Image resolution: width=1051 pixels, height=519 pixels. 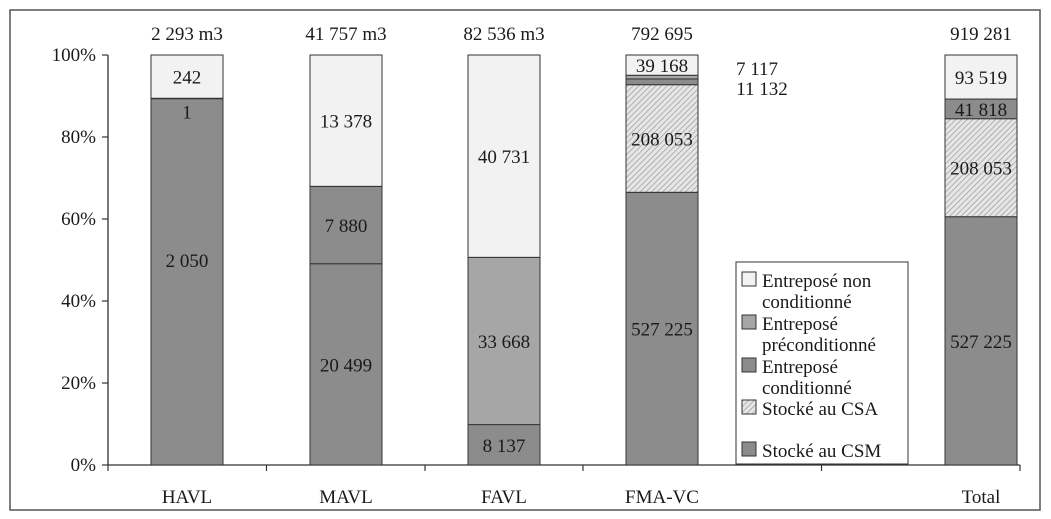 What do you see at coordinates (504, 497) in the screenshot?
I see `x-tick-label: FAVL` at bounding box center [504, 497].